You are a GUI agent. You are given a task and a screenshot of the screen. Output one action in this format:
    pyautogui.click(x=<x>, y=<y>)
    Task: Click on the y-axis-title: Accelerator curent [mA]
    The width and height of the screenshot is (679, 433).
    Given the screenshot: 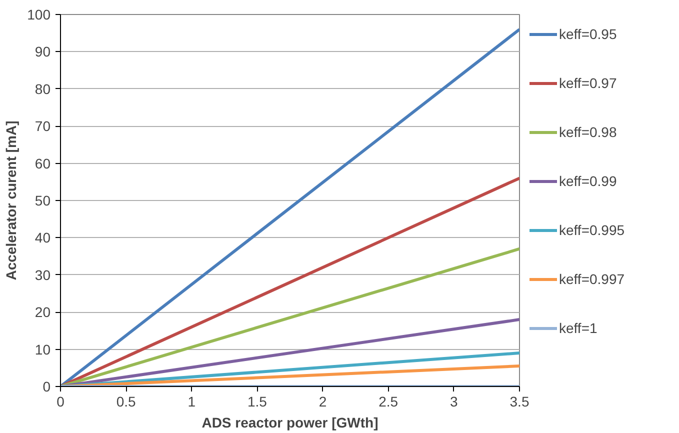 What is the action you would take?
    pyautogui.click(x=11, y=200)
    